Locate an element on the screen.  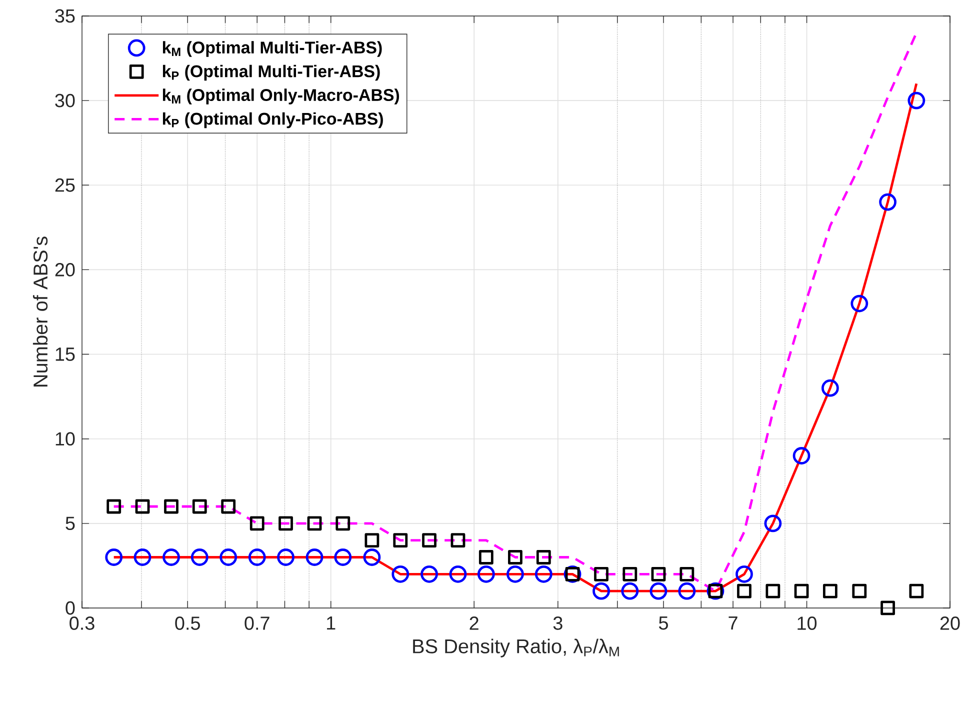
x-tick-label: 7 is located at coordinates (733, 623).